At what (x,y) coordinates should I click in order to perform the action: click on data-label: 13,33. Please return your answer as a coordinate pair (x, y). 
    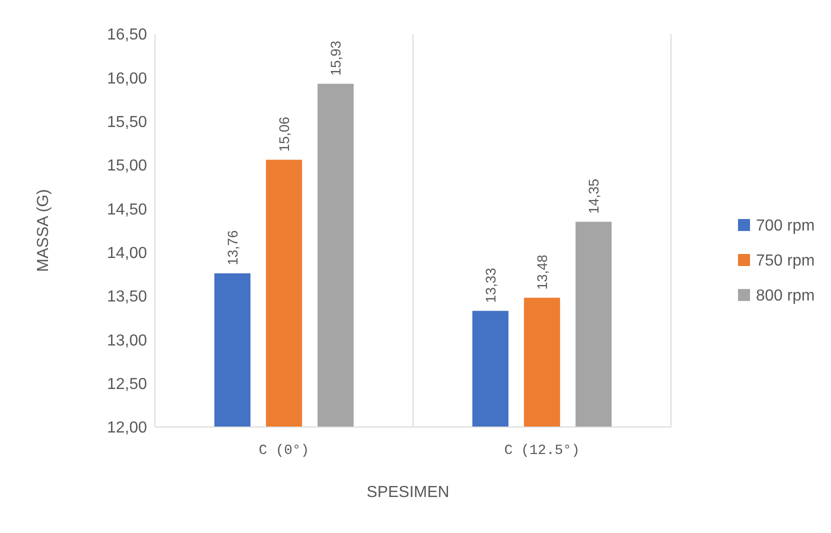
    Looking at the image, I should click on (490, 285).